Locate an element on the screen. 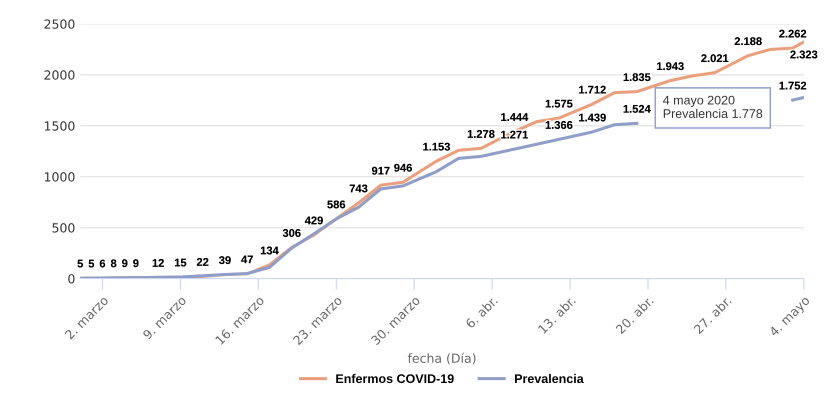 This screenshot has height=398, width=827. data-label: 1.835 is located at coordinates (637, 77).